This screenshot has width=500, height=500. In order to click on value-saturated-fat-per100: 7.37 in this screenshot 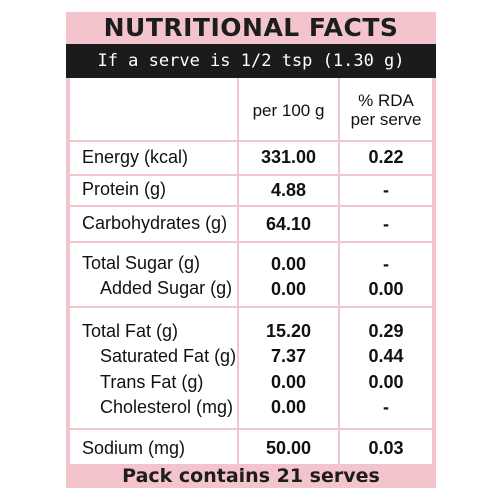, I will do `click(288, 356)`.